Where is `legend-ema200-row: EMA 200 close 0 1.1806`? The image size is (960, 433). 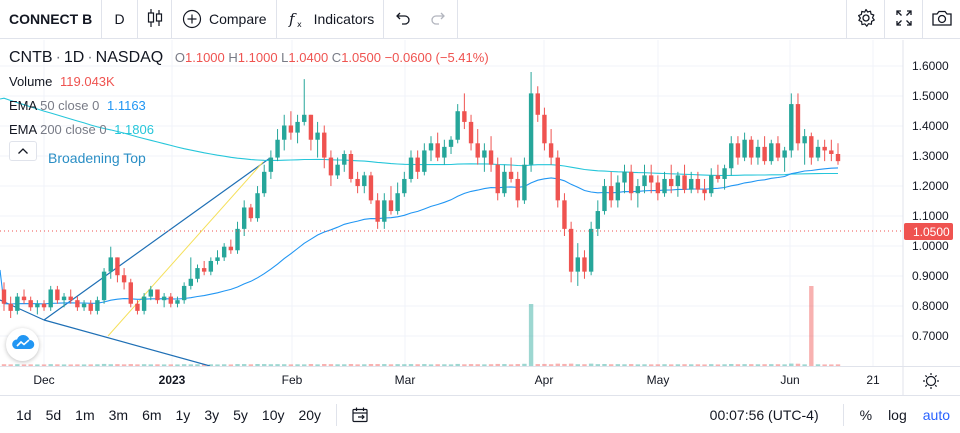 legend-ema200-row: EMA 200 close 0 1.1806 is located at coordinates (249, 130).